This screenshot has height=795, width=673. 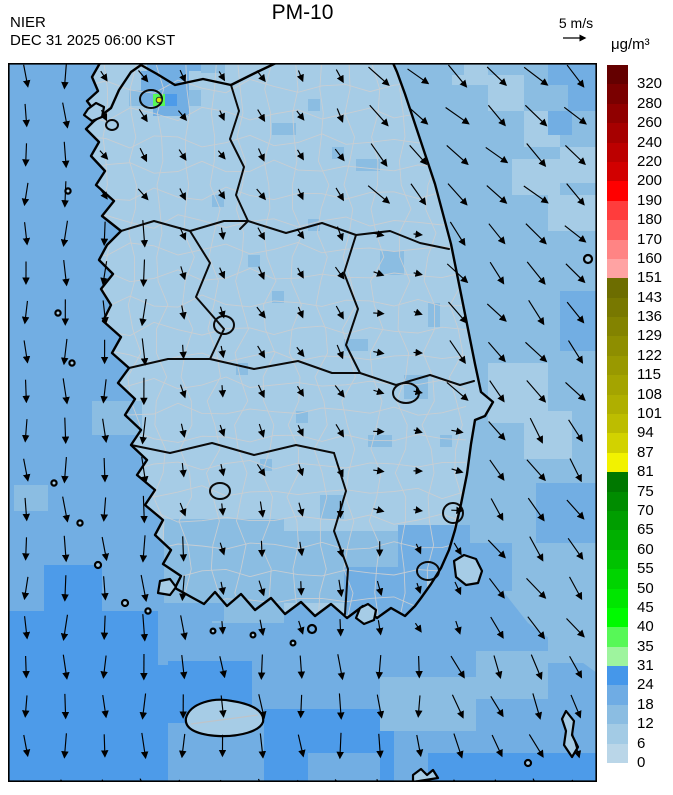 I want to click on colorbar-tick-label: 40, so click(x=645, y=627).